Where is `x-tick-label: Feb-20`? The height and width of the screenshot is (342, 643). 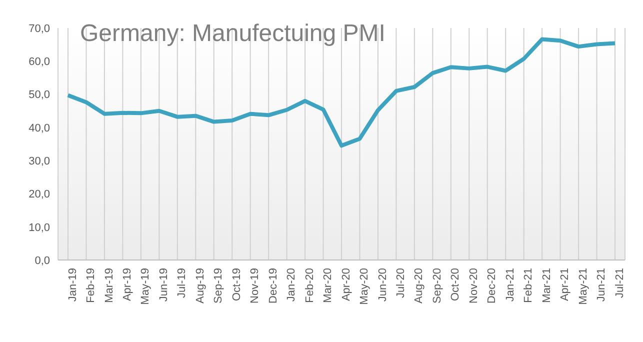
x-tick-label: Feb-20 is located at coordinates (310, 285).